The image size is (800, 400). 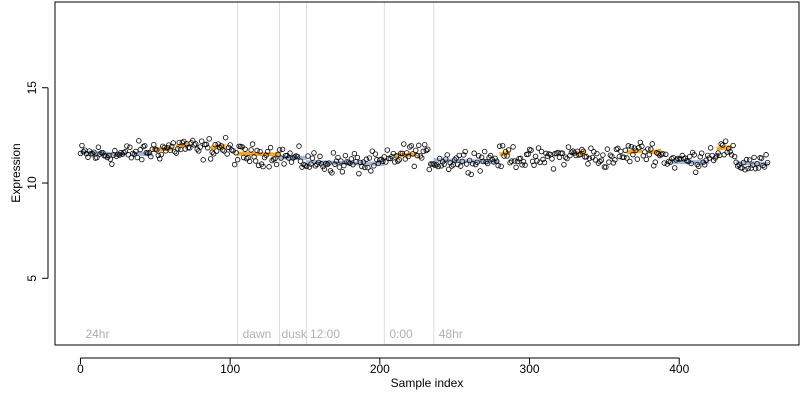 I want to click on y-tick-label: 15, so click(x=32, y=88).